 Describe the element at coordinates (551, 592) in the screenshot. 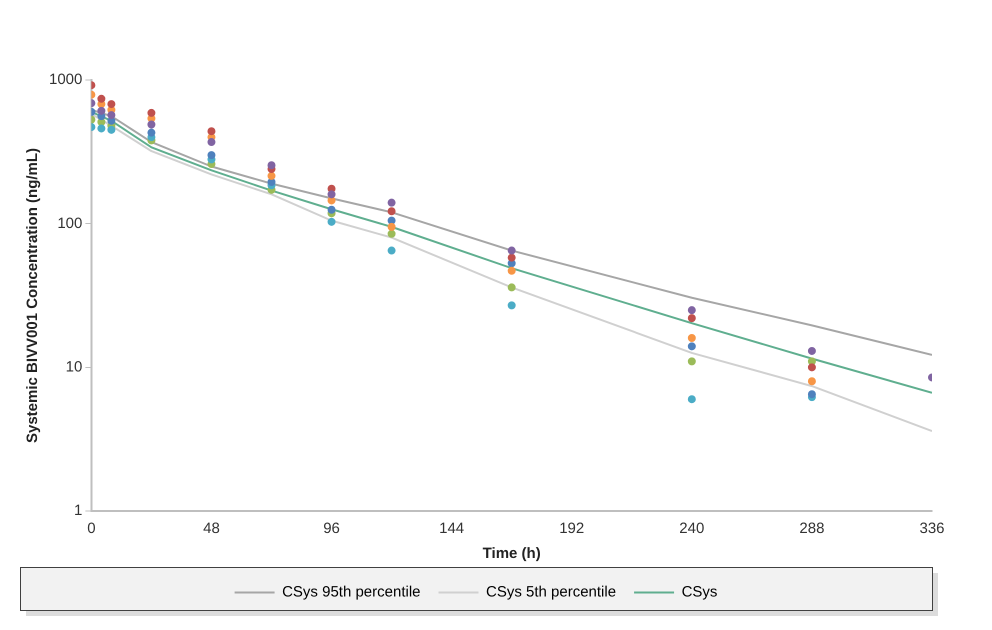

I see `legend-label: CSys 5th percentile` at that location.